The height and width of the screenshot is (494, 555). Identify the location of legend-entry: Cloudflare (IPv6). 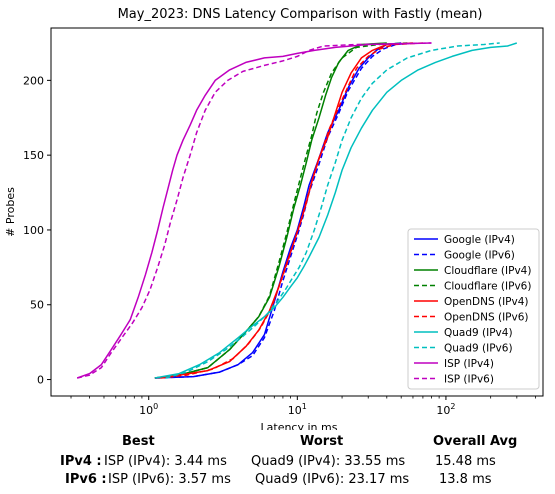
(487, 287).